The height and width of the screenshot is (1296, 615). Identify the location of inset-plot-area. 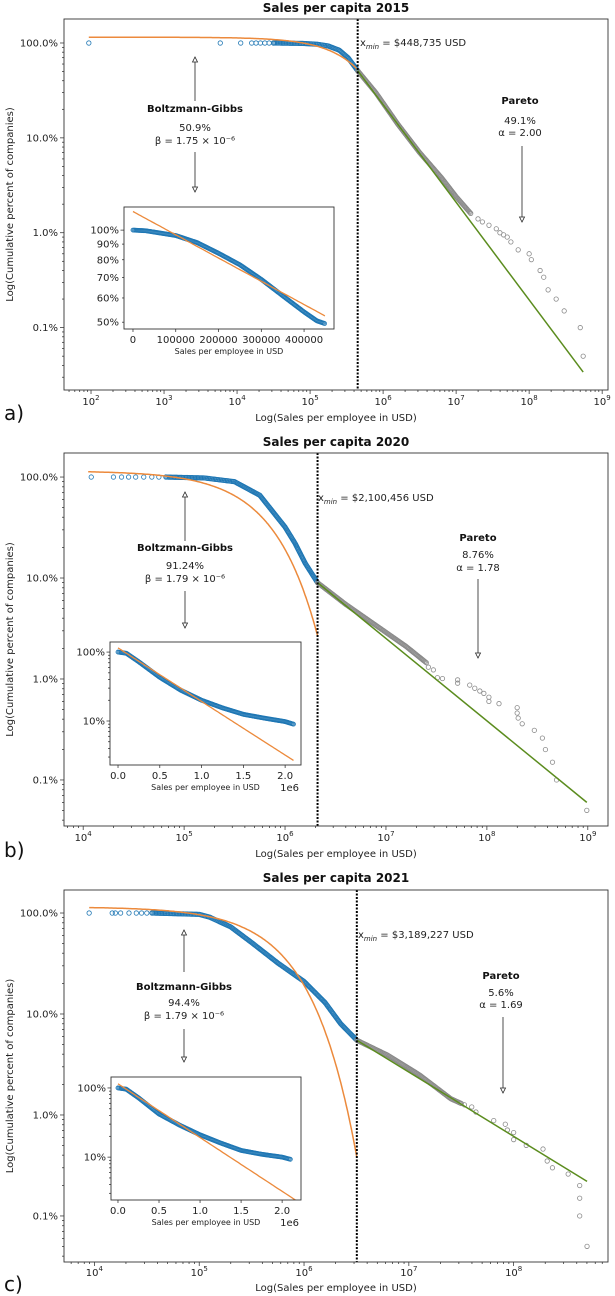
(205, 704).